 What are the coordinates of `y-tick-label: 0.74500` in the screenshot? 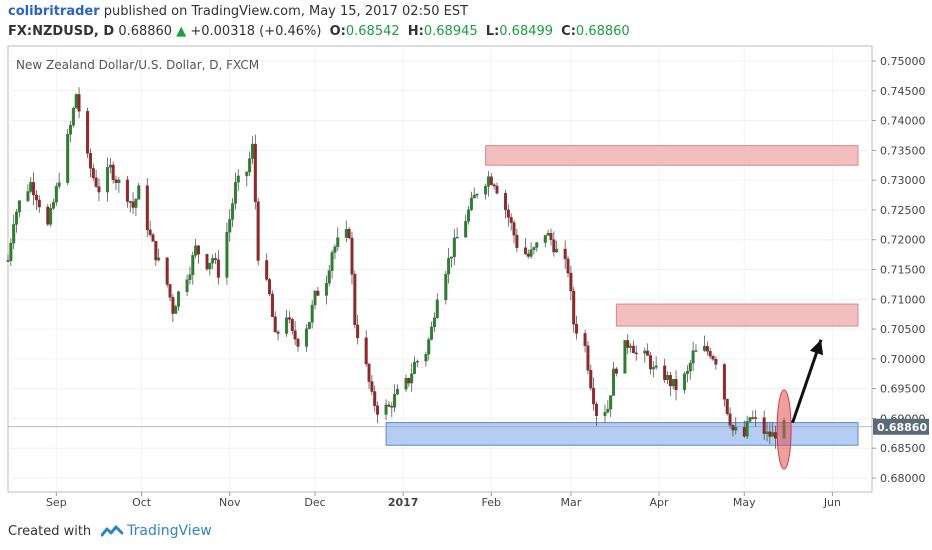 It's located at (903, 91).